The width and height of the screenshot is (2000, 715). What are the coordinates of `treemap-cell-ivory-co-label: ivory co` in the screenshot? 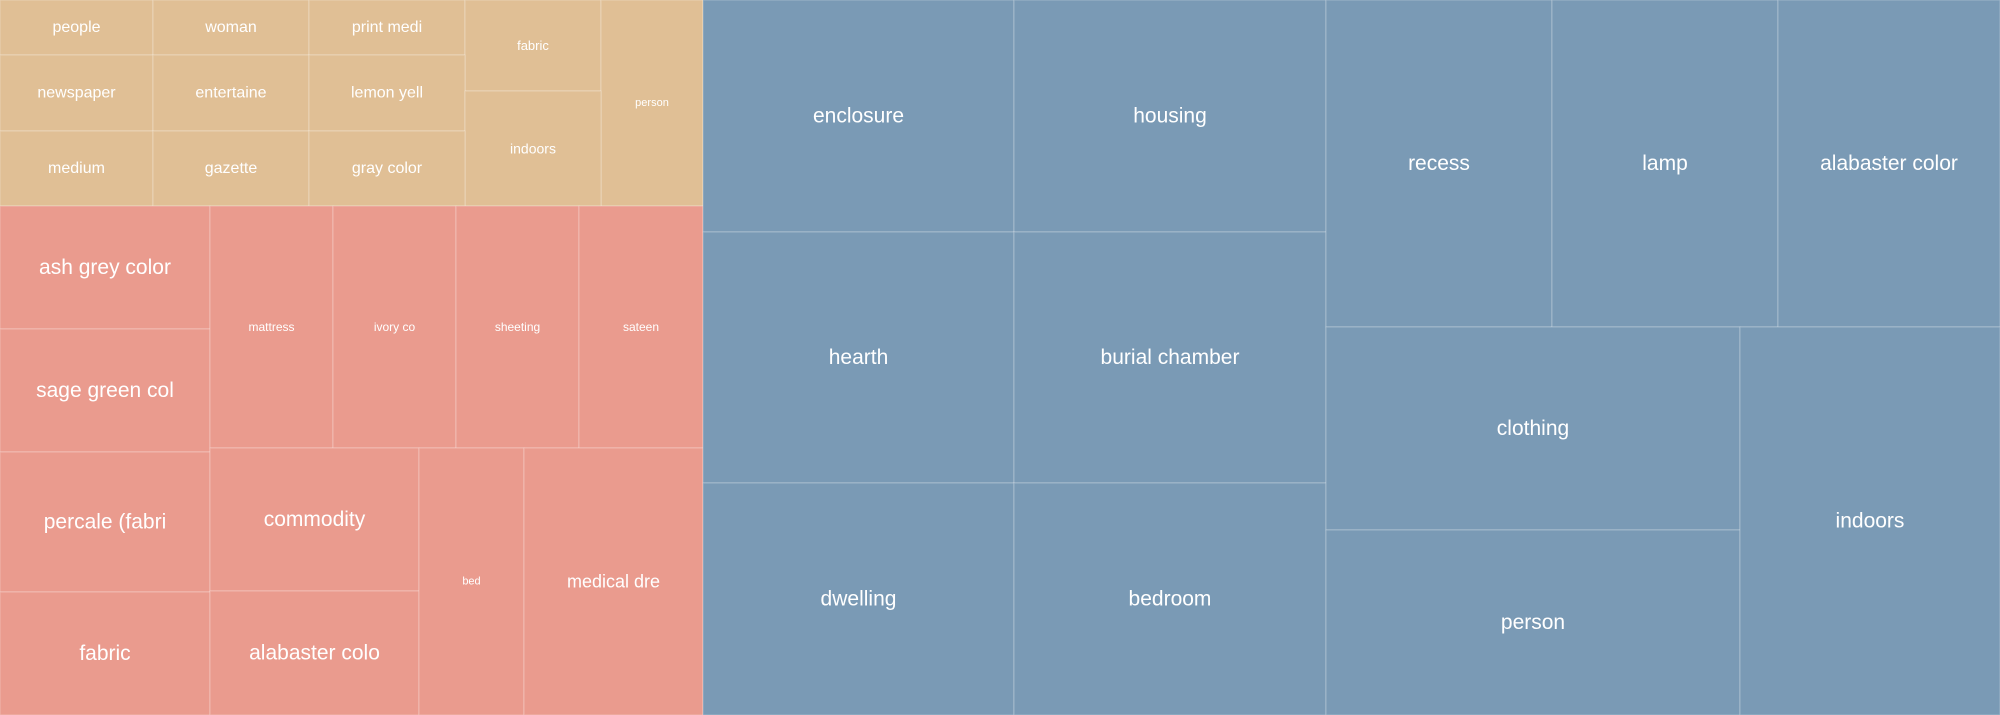 It's located at (395, 327).